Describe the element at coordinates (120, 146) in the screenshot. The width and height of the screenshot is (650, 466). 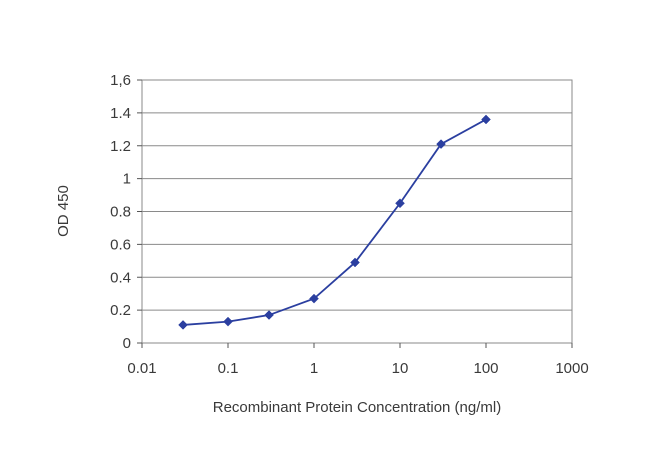
I see `y-tick-label: 1.2` at that location.